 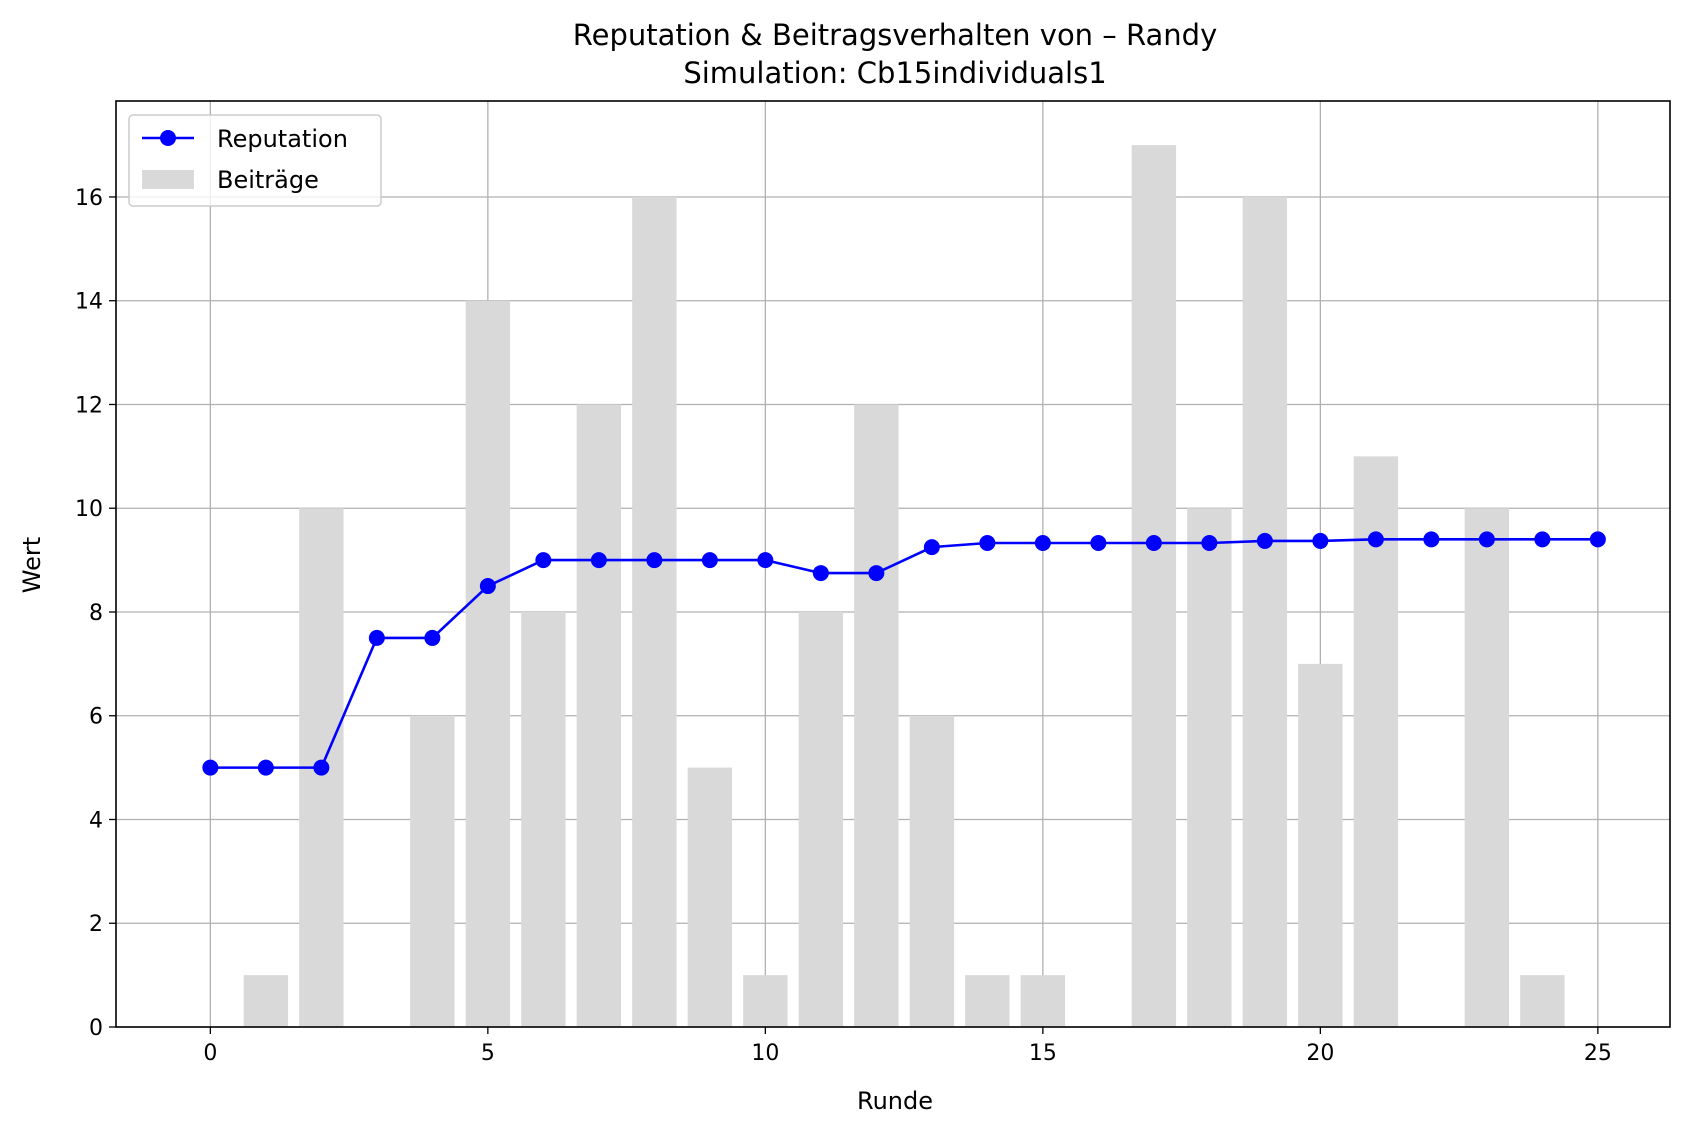 What do you see at coordinates (488, 1053) in the screenshot?
I see `x-tick-label: 5` at bounding box center [488, 1053].